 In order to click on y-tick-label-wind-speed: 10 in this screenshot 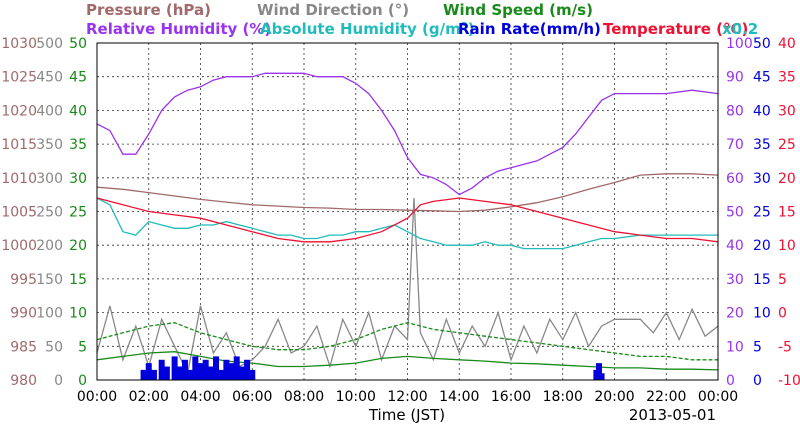, I will do `click(78, 314)`.